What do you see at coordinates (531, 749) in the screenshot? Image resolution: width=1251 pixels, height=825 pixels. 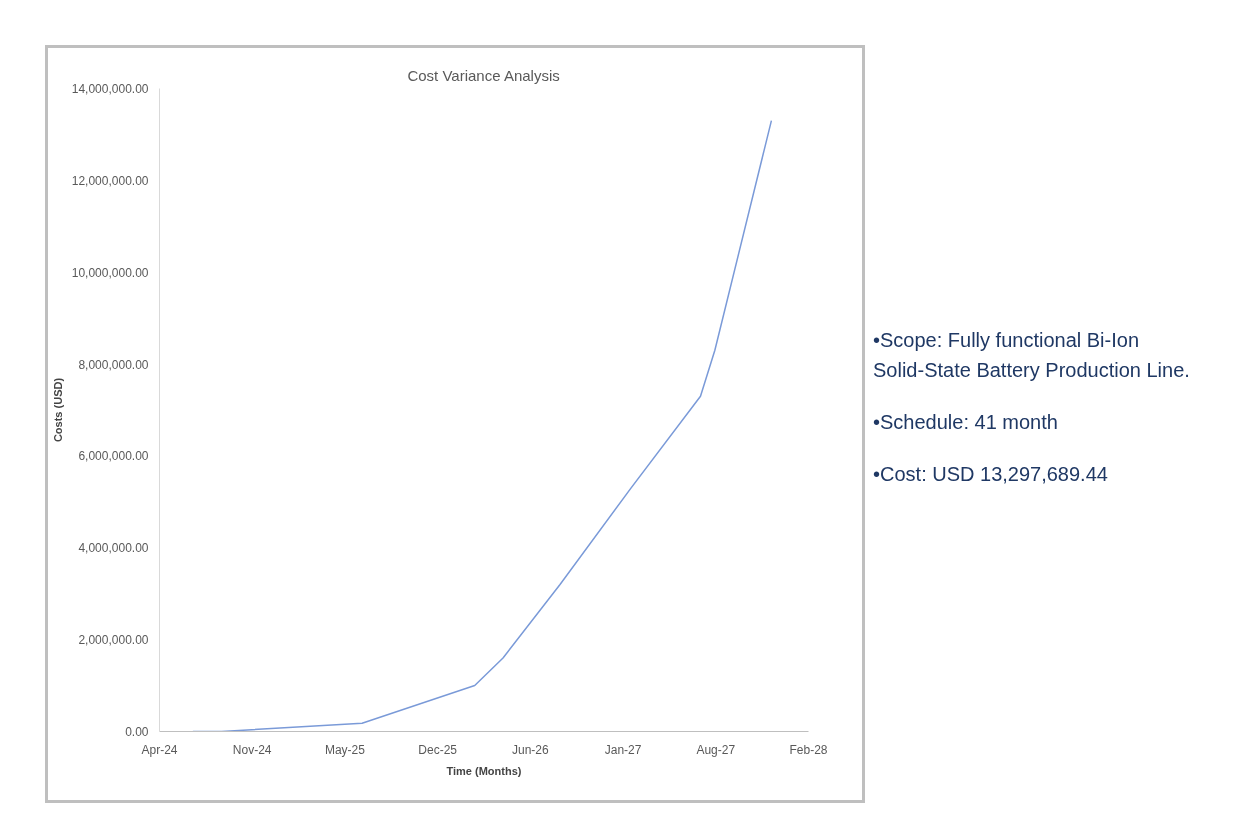 I see `x-tick-label: Jun-26` at bounding box center [531, 749].